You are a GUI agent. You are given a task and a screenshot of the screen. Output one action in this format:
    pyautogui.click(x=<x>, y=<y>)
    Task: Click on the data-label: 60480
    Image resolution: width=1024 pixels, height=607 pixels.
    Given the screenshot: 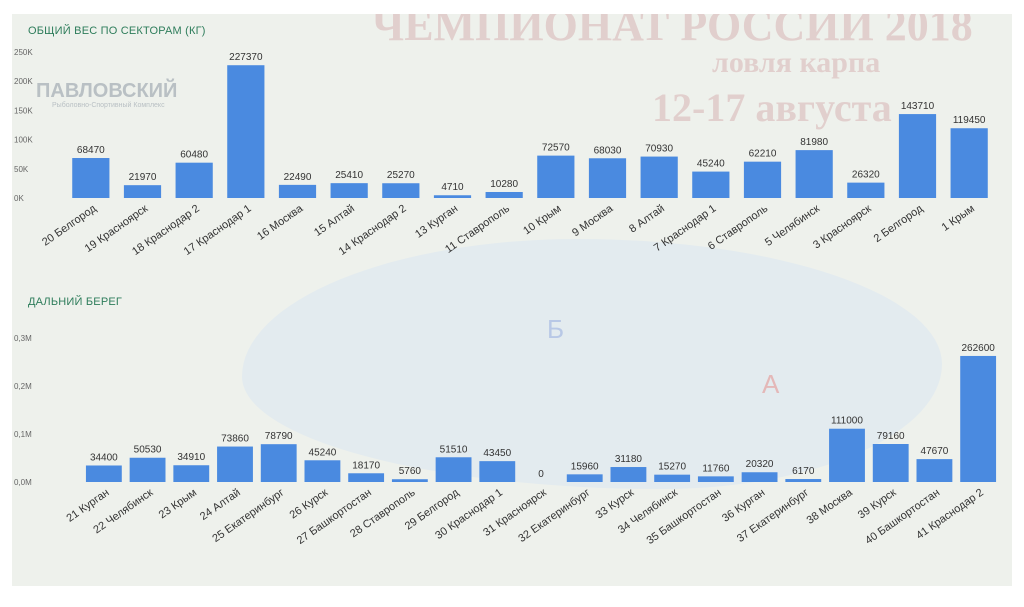 What is the action you would take?
    pyautogui.click(x=194, y=155)
    